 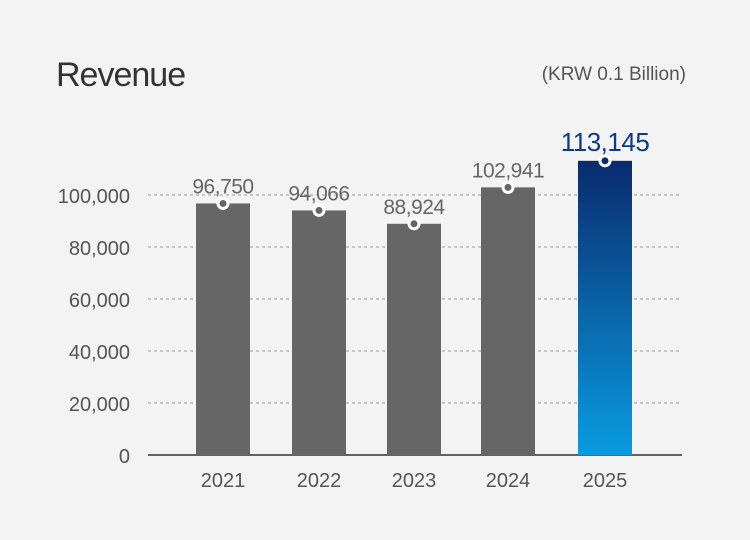 What do you see at coordinates (121, 75) in the screenshot?
I see `chart-title: Revenue` at bounding box center [121, 75].